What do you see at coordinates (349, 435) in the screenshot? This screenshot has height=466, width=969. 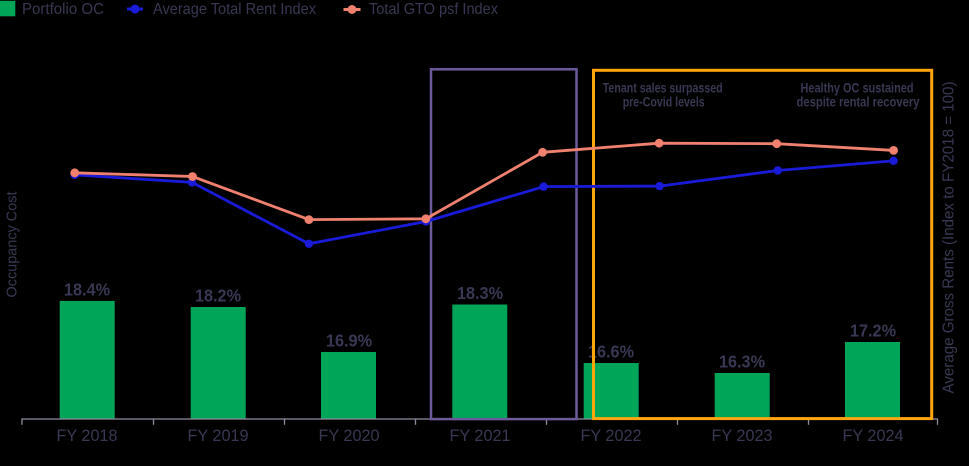 I see `svg-text: FY 2020` at bounding box center [349, 435].